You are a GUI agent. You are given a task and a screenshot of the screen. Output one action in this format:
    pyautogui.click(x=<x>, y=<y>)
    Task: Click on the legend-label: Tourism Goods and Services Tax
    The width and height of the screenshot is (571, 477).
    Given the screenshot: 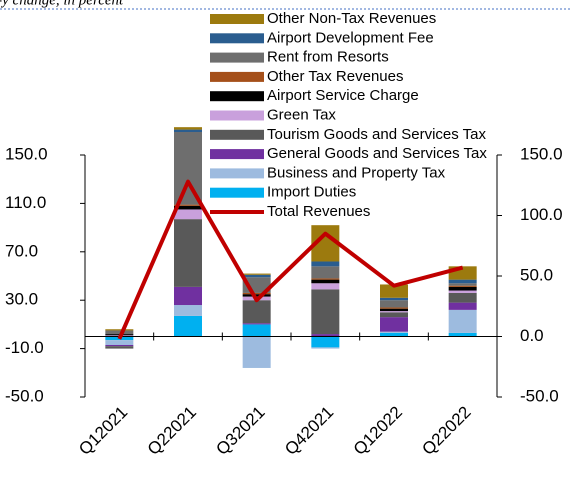 What is the action you would take?
    pyautogui.click(x=376, y=134)
    